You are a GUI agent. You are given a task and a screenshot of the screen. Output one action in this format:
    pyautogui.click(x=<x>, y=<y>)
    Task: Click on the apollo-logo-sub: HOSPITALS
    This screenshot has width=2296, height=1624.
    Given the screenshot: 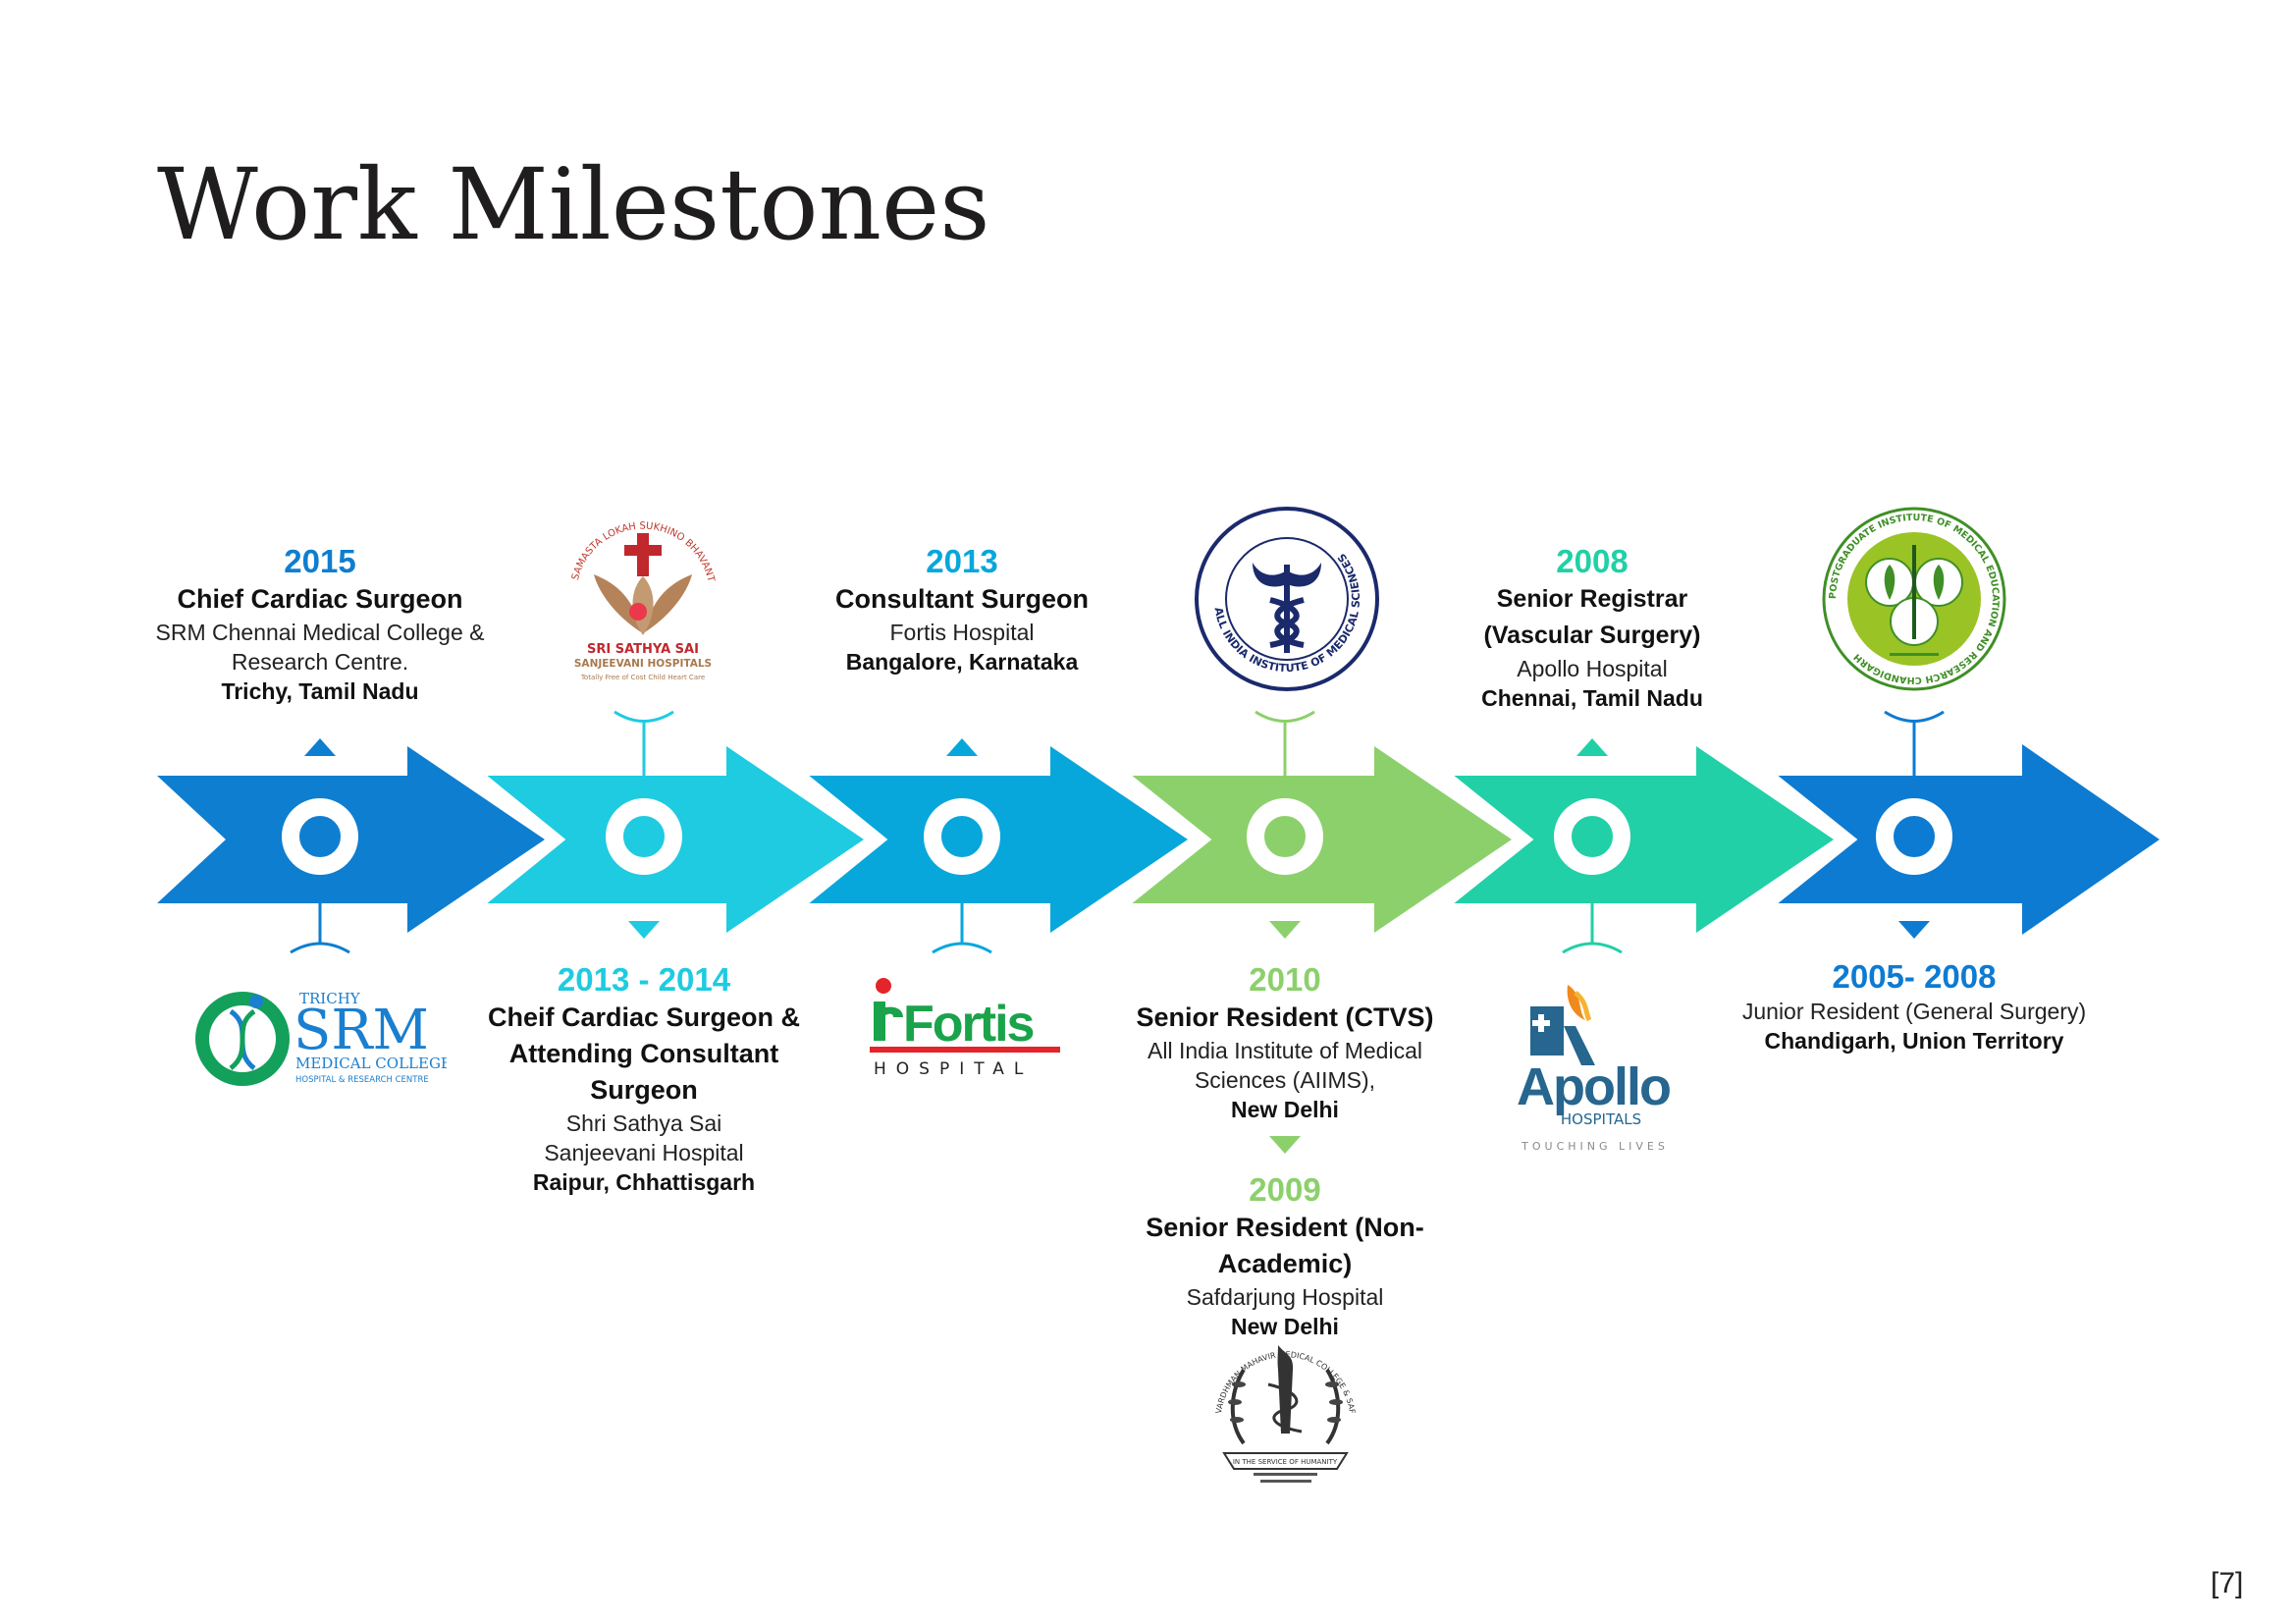 What is the action you would take?
    pyautogui.click(x=1601, y=1119)
    